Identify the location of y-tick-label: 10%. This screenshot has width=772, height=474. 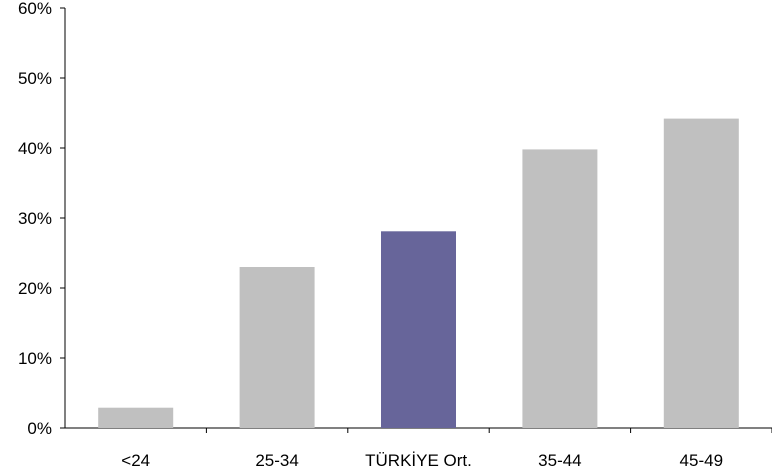
(35, 358).